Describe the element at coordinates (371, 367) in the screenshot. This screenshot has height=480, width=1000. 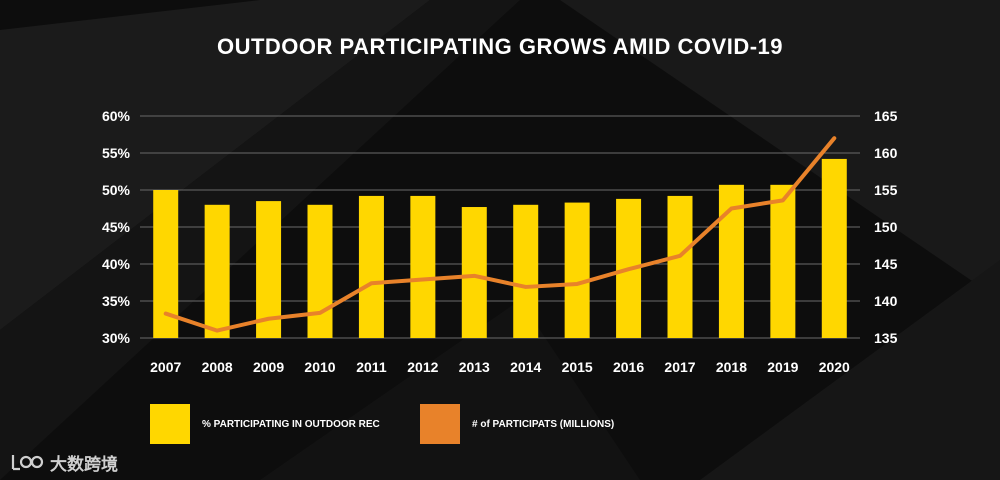
I see `x-tick-label: 2011` at that location.